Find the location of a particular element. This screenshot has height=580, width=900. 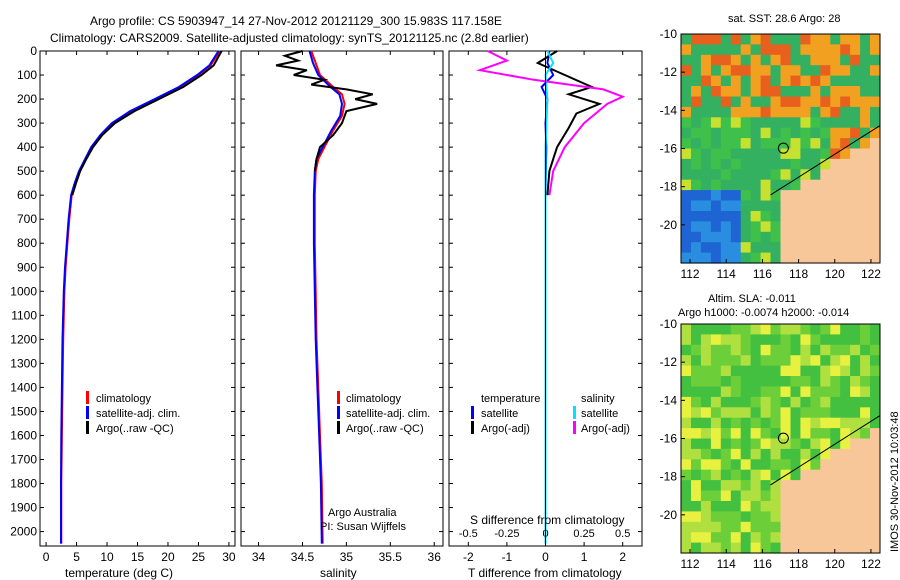

legend-header-temperature: temperature is located at coordinates (510, 399).